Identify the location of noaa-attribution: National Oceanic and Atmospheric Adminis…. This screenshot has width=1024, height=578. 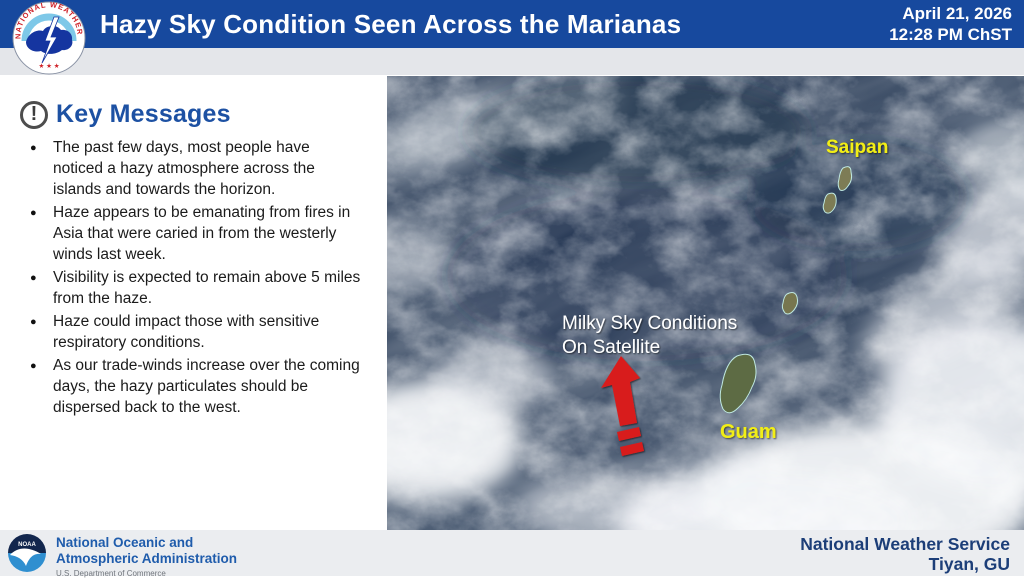
(146, 556).